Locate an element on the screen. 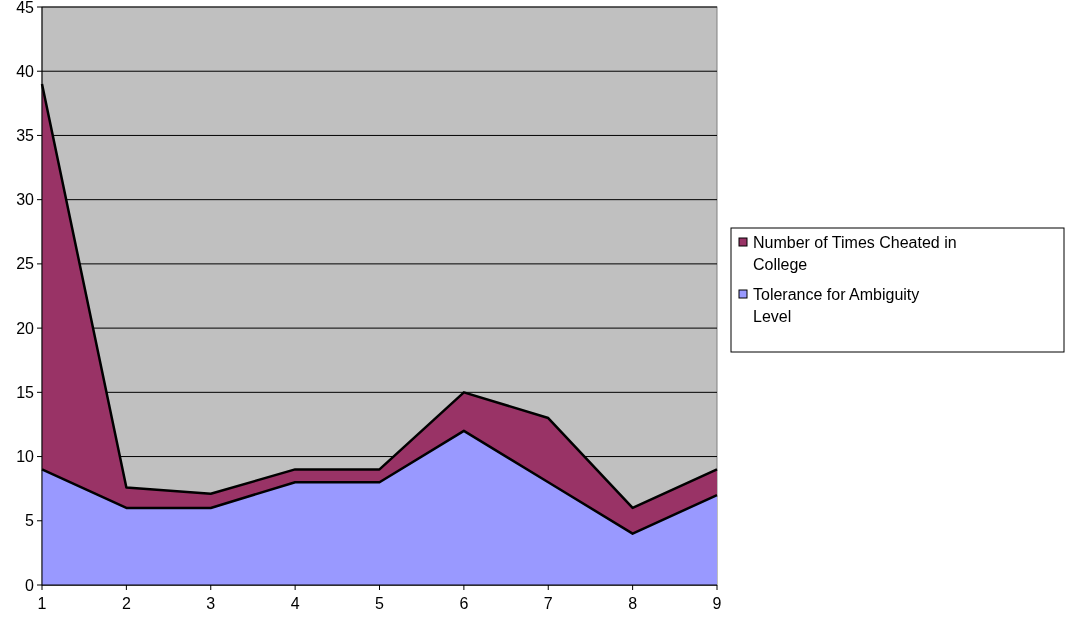  y-tick-label: 25 is located at coordinates (25, 264).